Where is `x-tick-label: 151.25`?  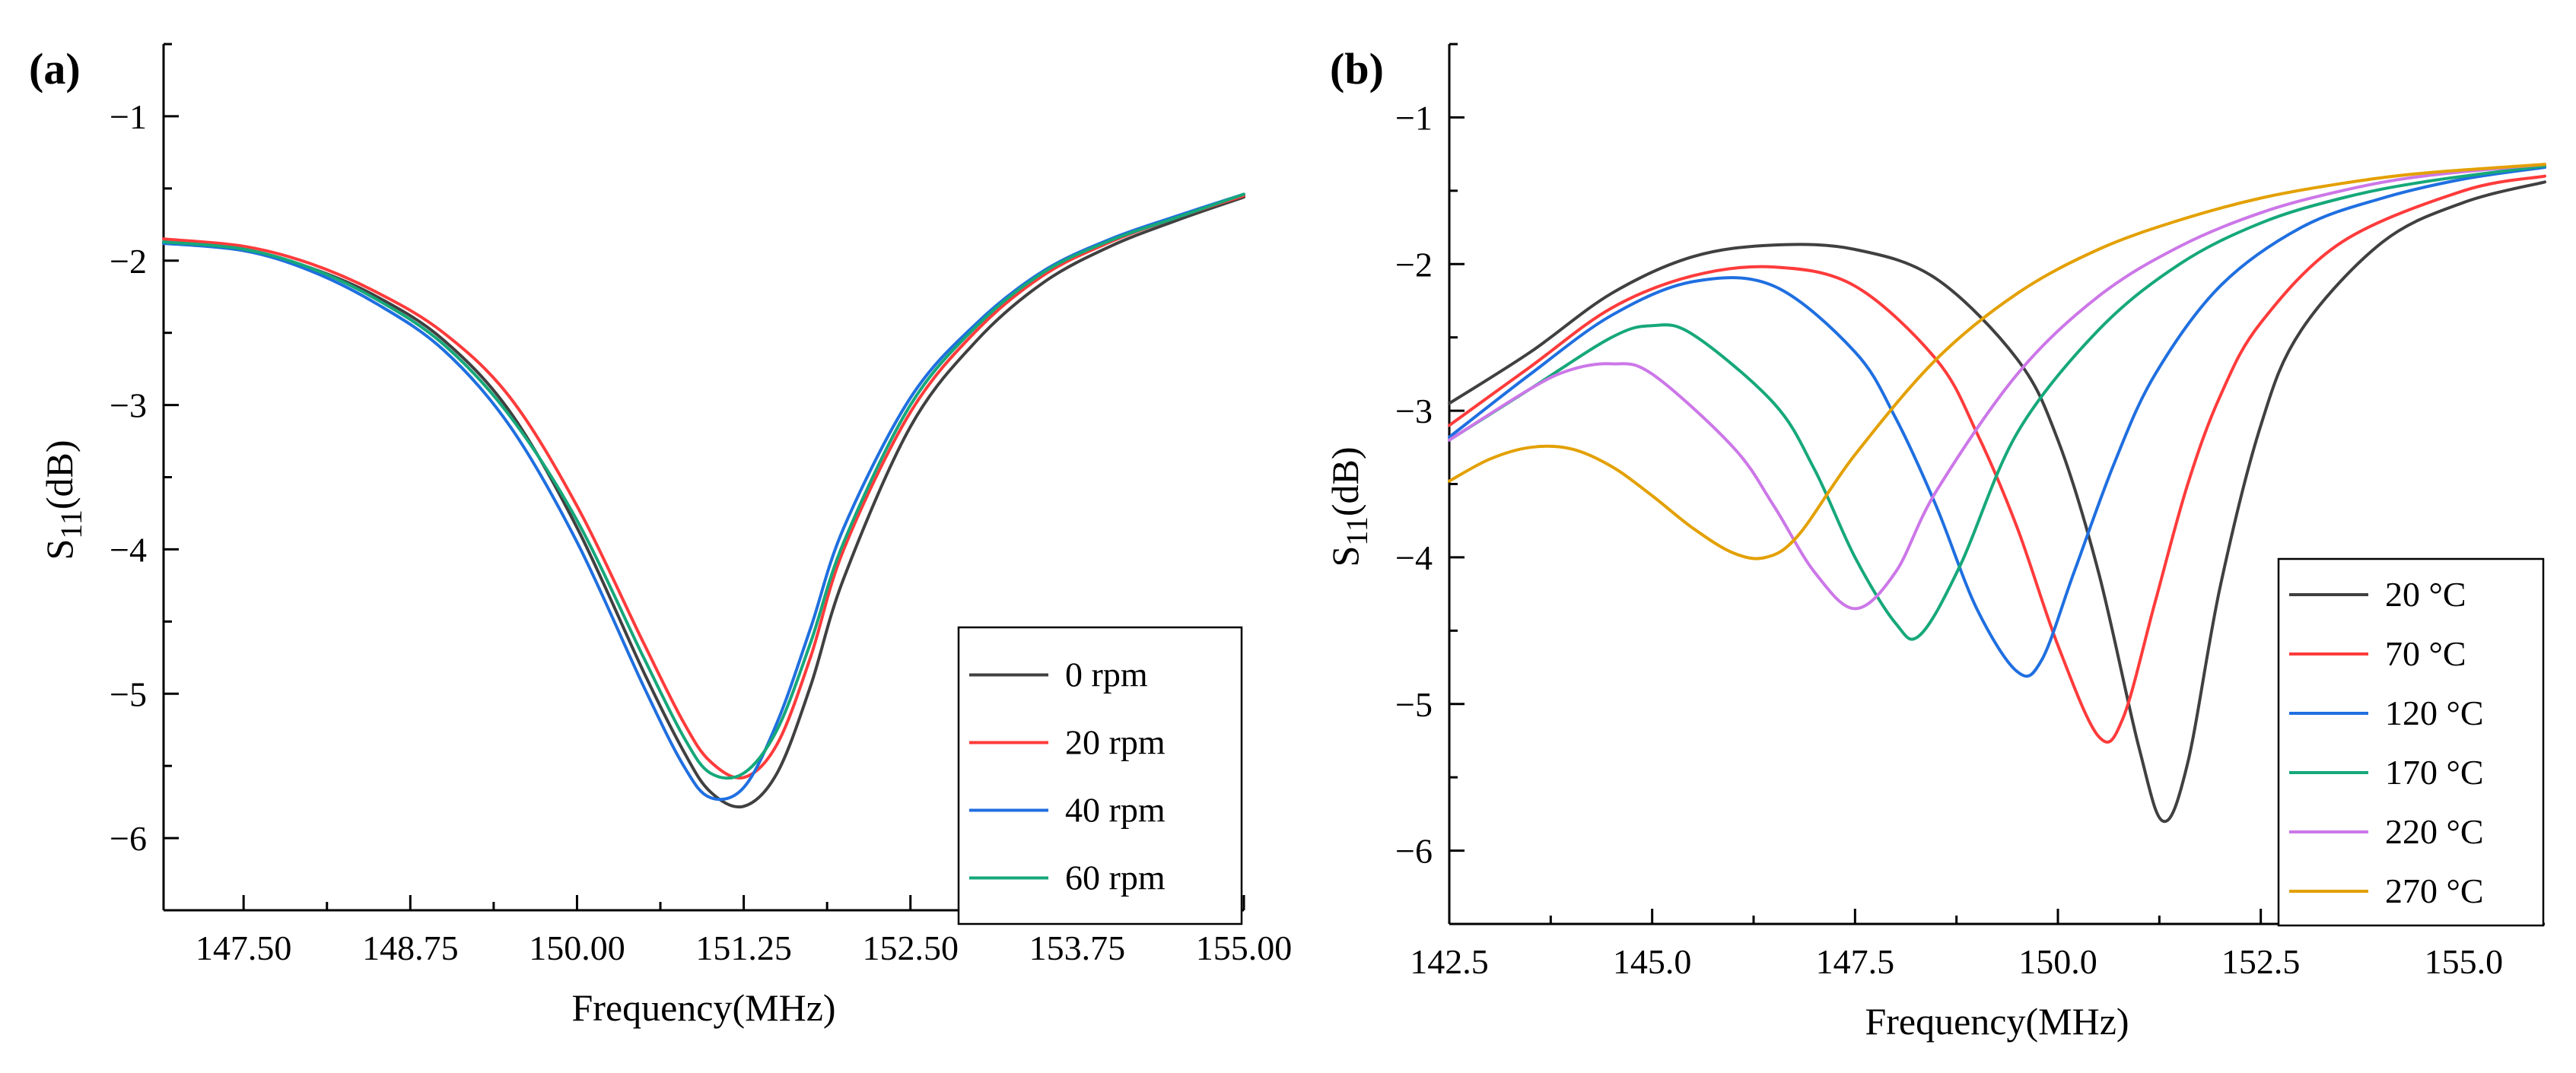 x-tick-label: 151.25 is located at coordinates (743, 948).